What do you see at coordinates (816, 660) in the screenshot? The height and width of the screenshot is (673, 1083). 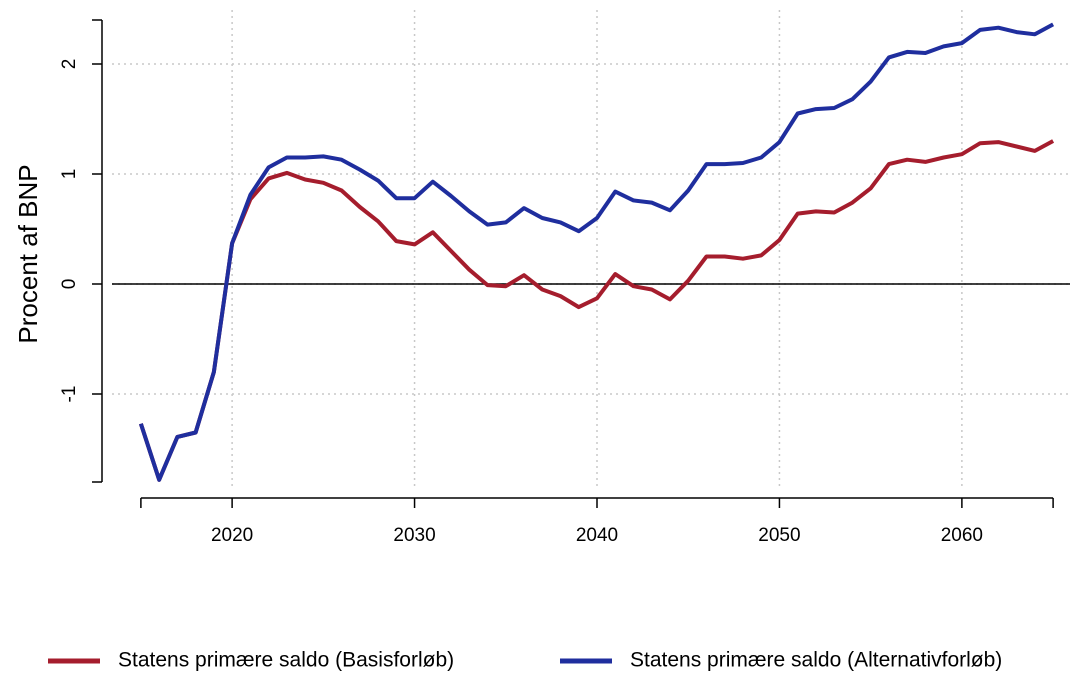 I see `legend-label: Statens primære saldo (Alternativforløb)` at bounding box center [816, 660].